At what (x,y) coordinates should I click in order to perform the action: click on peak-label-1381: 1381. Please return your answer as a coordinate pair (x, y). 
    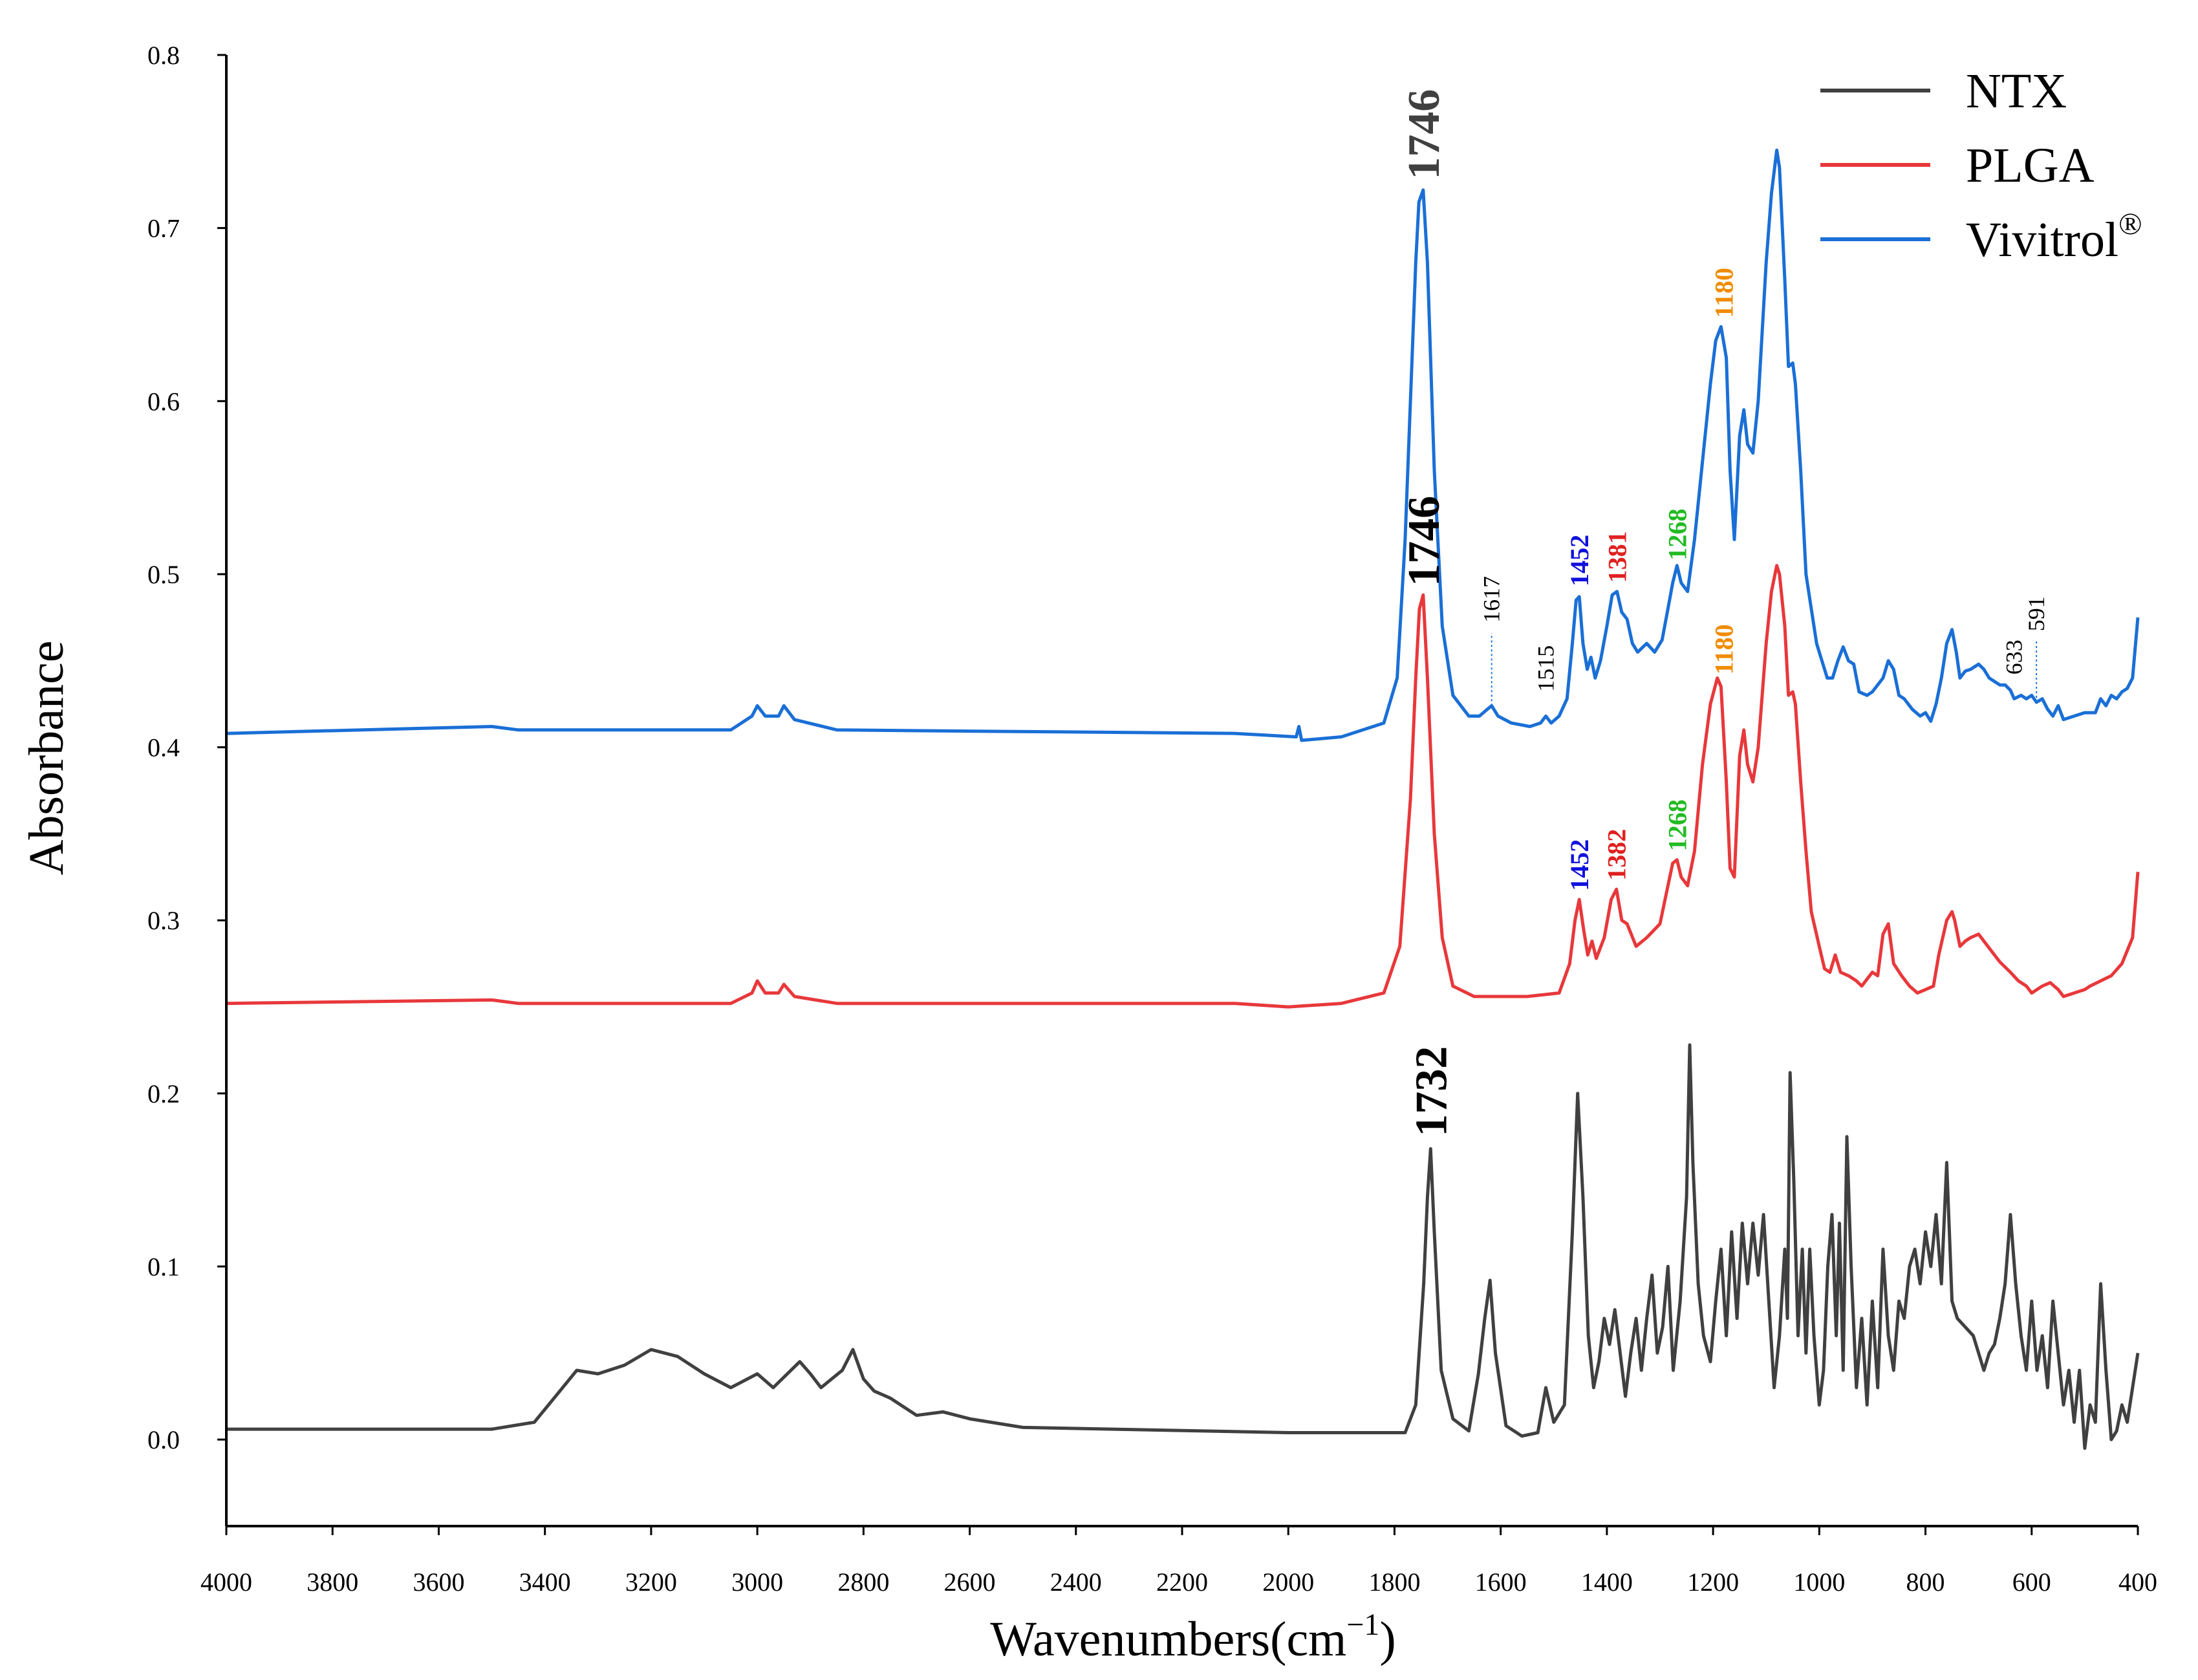
    Looking at the image, I should click on (1617, 557).